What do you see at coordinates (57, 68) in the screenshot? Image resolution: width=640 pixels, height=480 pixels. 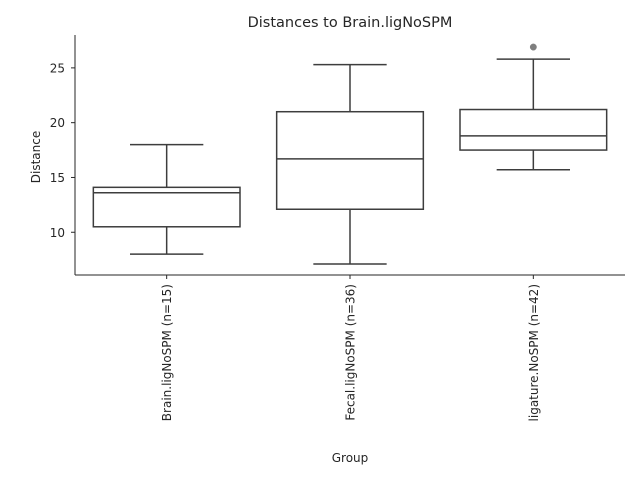 I see `y-tick-label: 25` at bounding box center [57, 68].